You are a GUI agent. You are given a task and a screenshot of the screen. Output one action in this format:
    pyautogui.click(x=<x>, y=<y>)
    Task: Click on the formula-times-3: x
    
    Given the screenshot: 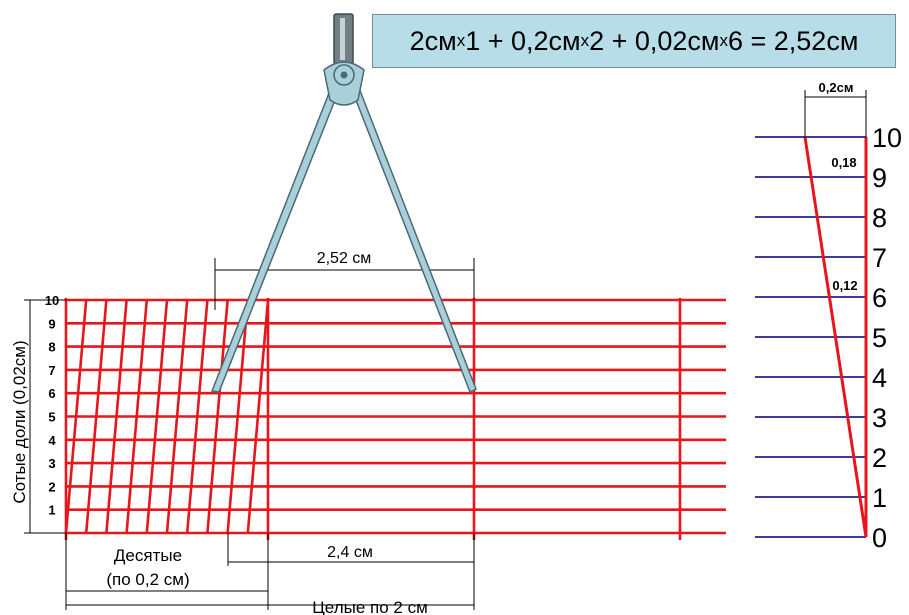 What is the action you would take?
    pyautogui.click(x=723, y=40)
    